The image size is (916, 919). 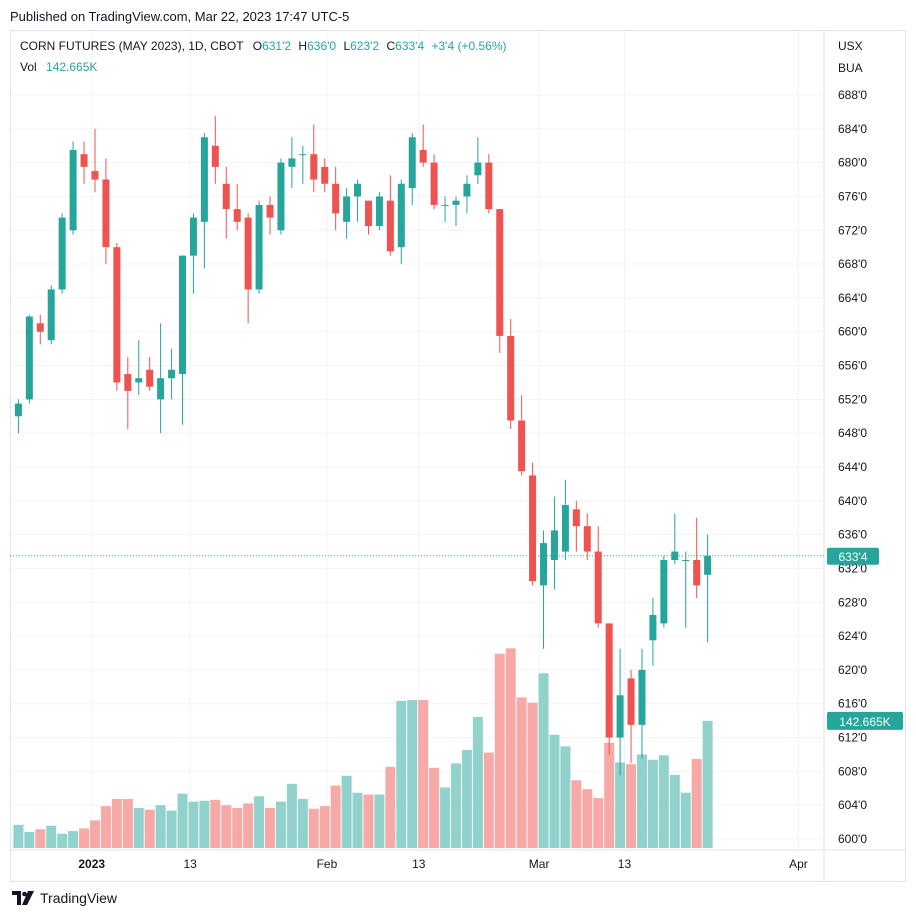 What do you see at coordinates (852, 805) in the screenshot?
I see `price-tick-label: 604'0` at bounding box center [852, 805].